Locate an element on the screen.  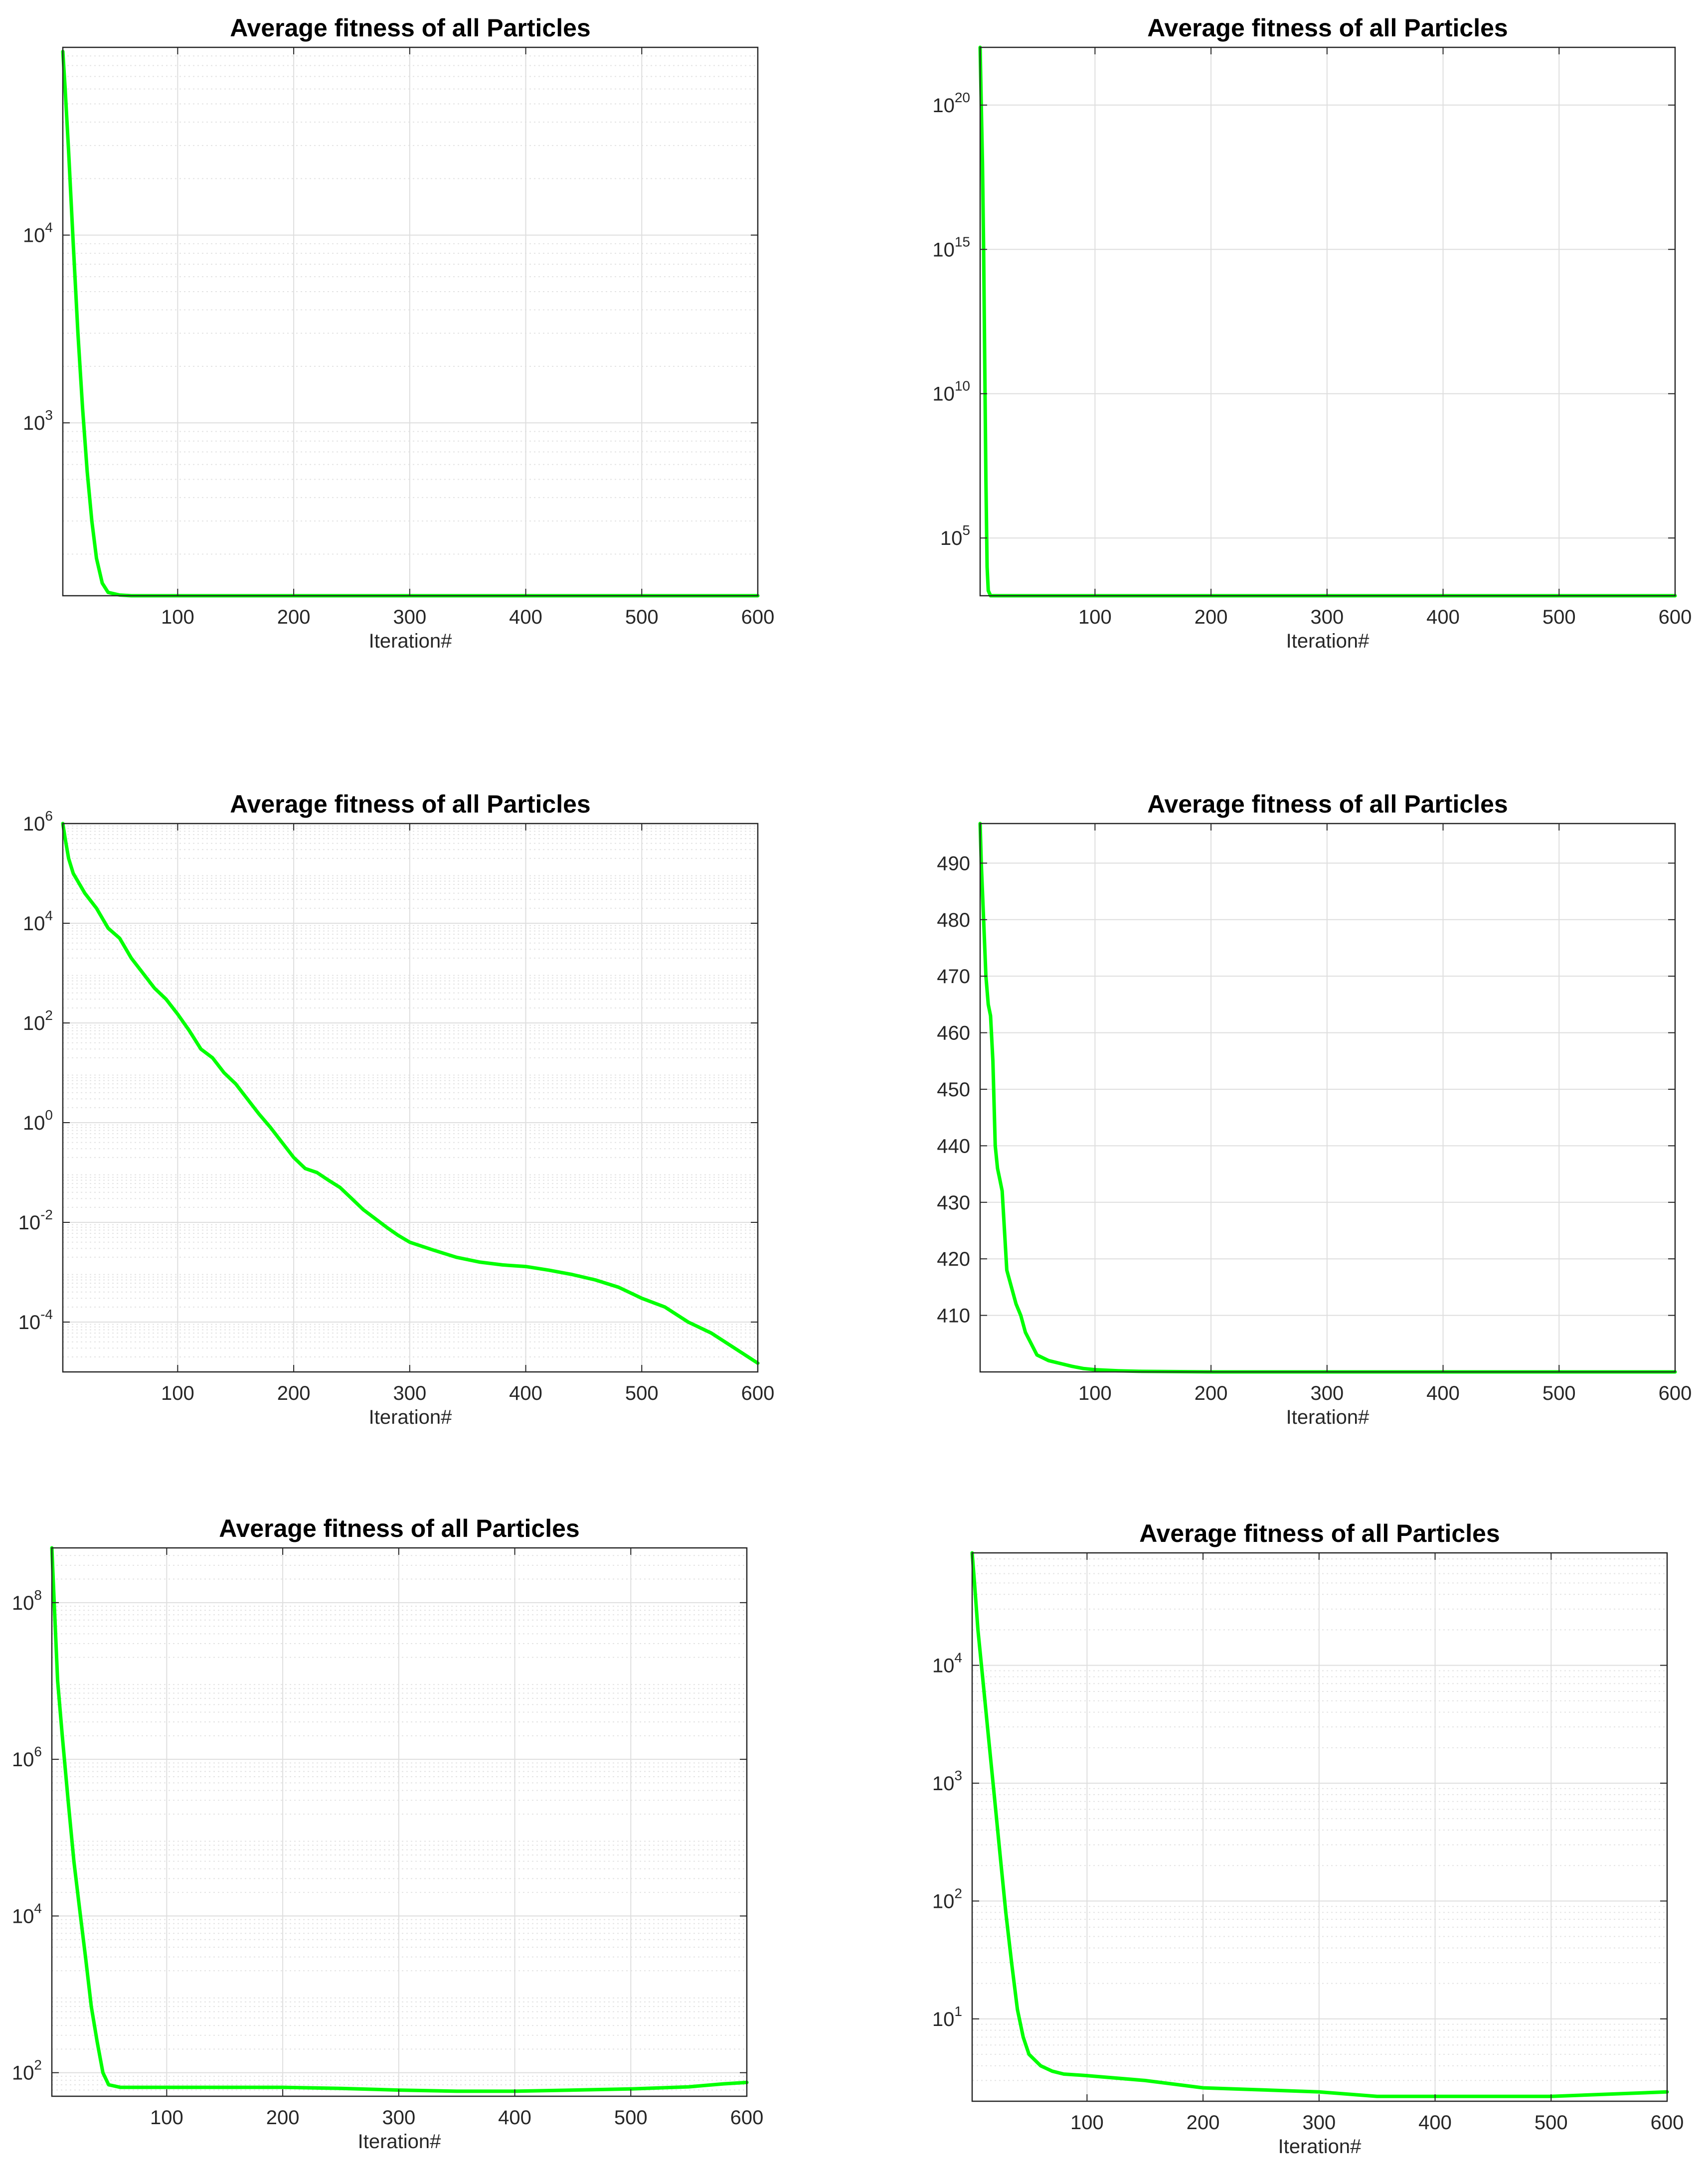
y-tick-label: 10⁻² is located at coordinates (35, 1220).